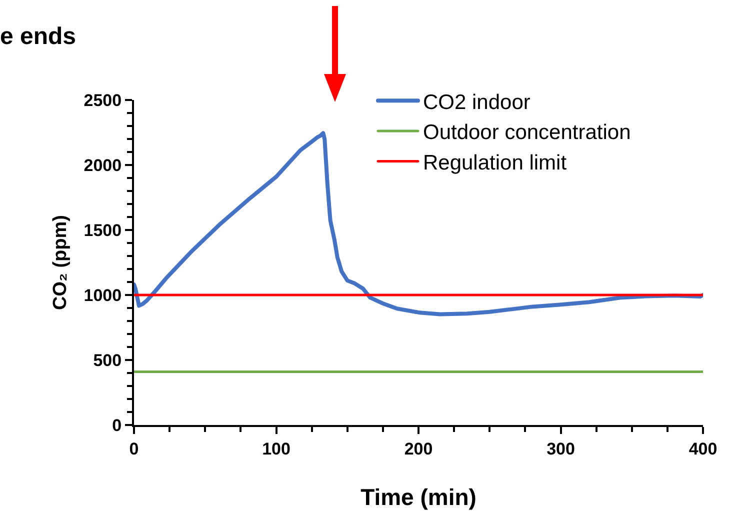  What do you see at coordinates (276, 448) in the screenshot?
I see `x-tick-label: 100` at bounding box center [276, 448].